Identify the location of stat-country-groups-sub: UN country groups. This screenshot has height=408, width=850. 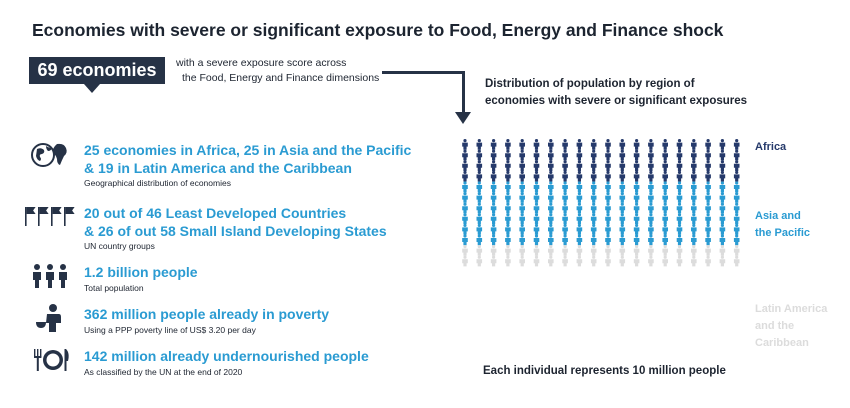
(119, 246).